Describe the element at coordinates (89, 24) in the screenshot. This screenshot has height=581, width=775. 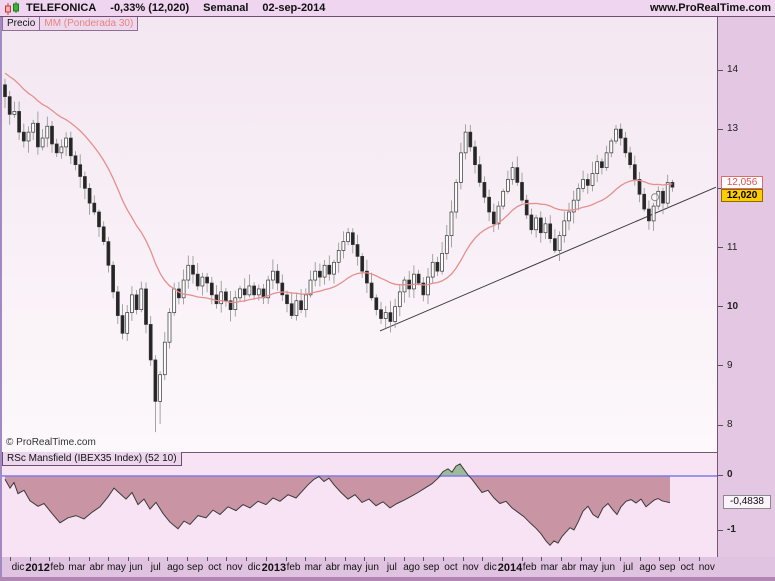
I see `tab-mm-ponderada-30: MM (Ponderada 30)` at that location.